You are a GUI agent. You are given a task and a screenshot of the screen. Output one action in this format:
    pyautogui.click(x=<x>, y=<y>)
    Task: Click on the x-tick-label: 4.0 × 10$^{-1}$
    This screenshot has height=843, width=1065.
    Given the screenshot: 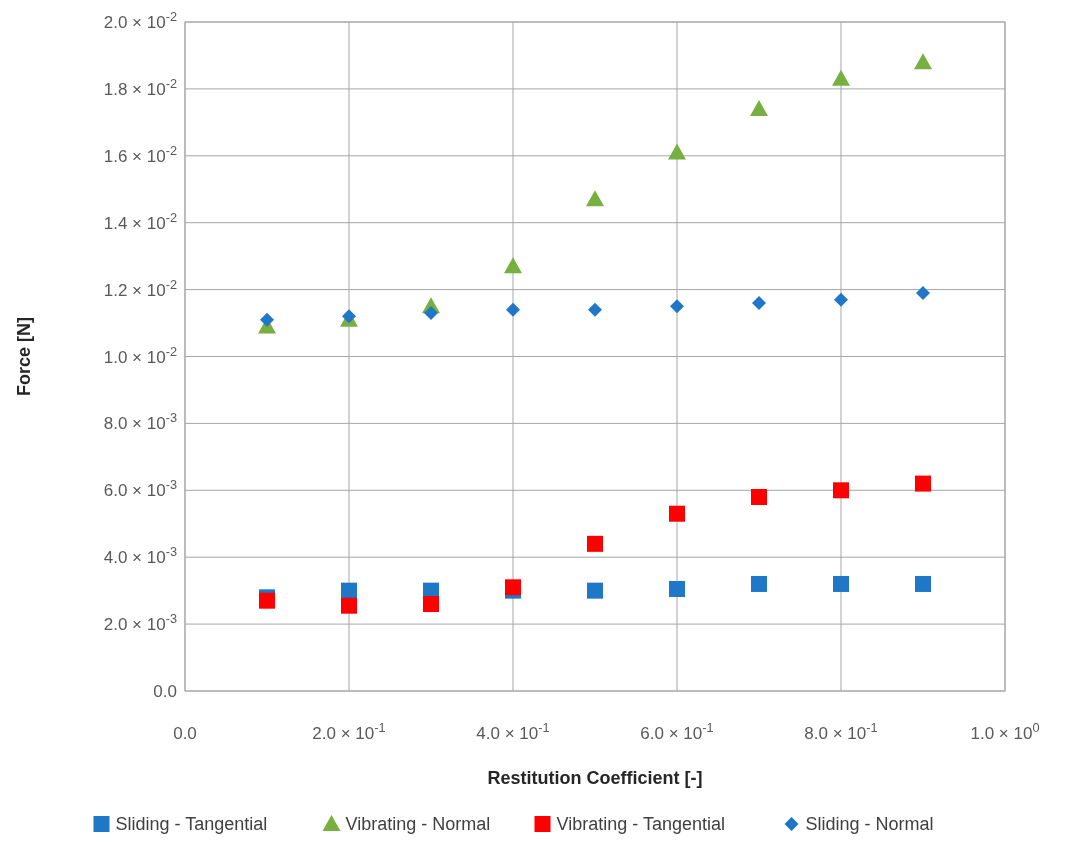 What is the action you would take?
    pyautogui.click(x=513, y=731)
    